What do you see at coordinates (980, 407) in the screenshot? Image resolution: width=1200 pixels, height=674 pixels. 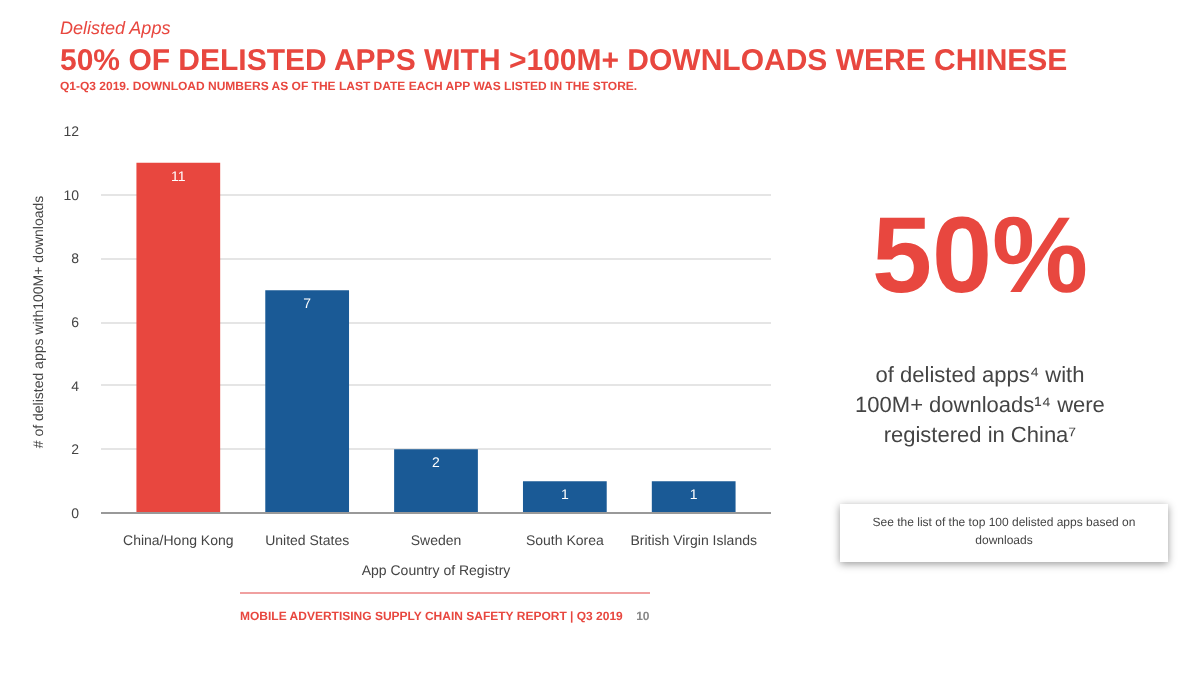 I see `text: of delisted apps⁴ with 100M+ downloads¹⁴ were registered in China⁷` at bounding box center [980, 407].